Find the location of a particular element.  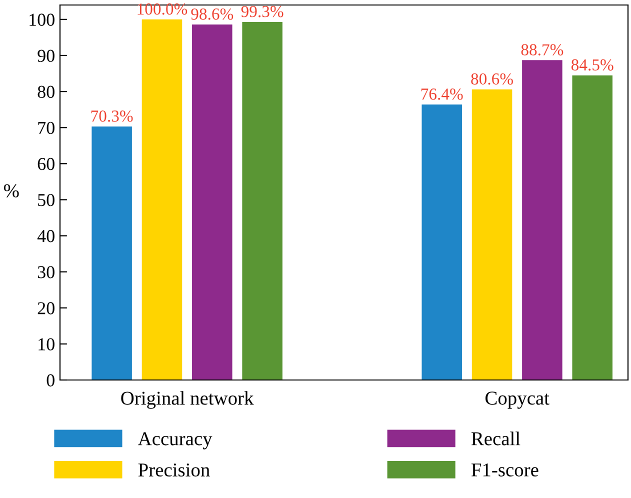

data-label: 70.3% is located at coordinates (112, 116).